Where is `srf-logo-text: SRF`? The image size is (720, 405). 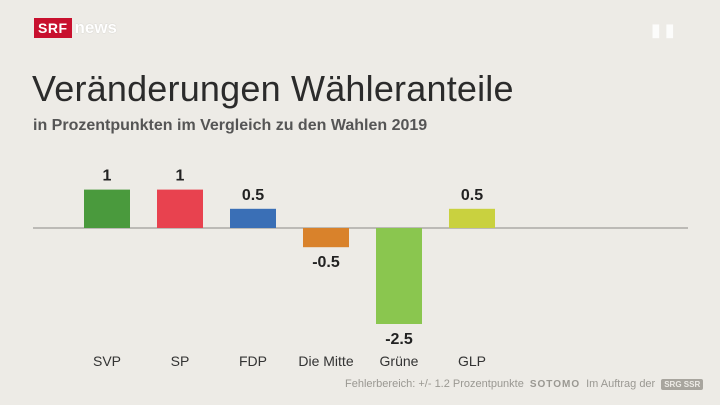
srf-logo-text: SRF is located at coordinates (53, 28).